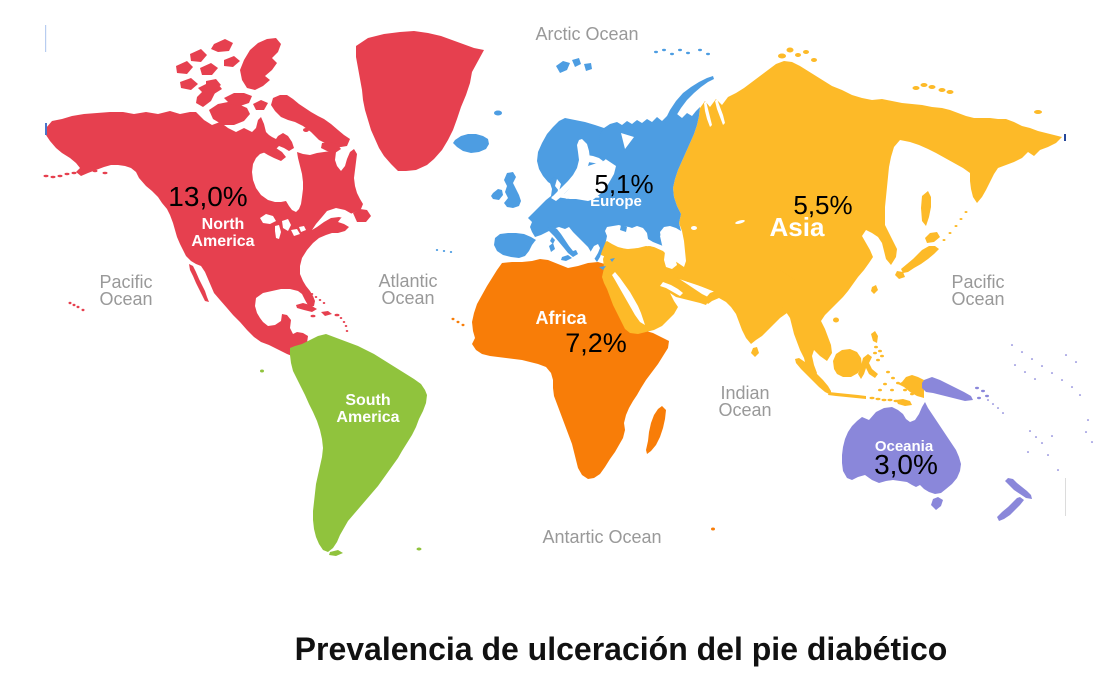  Describe the element at coordinates (596, 343) in the screenshot. I see `svg-text: 7,2%` at that location.